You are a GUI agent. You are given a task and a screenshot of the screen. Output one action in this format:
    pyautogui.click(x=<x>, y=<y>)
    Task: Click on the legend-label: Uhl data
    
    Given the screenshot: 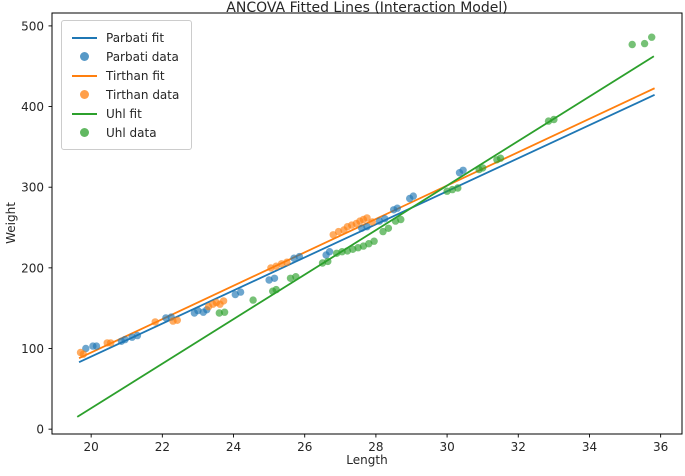 What is the action you would take?
    pyautogui.click(x=131, y=132)
    